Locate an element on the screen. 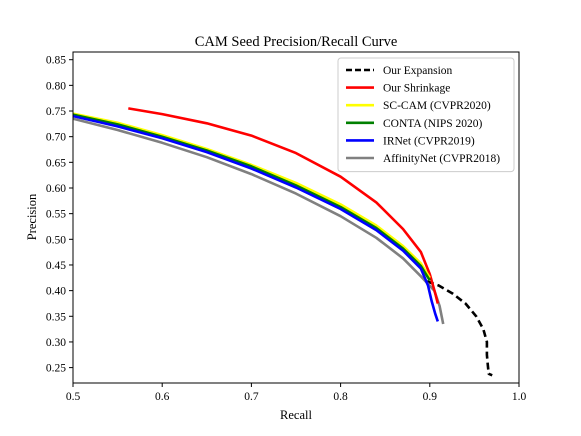 This screenshot has width=581, height=436. x-tick-label: 0.6 is located at coordinates (162, 397).